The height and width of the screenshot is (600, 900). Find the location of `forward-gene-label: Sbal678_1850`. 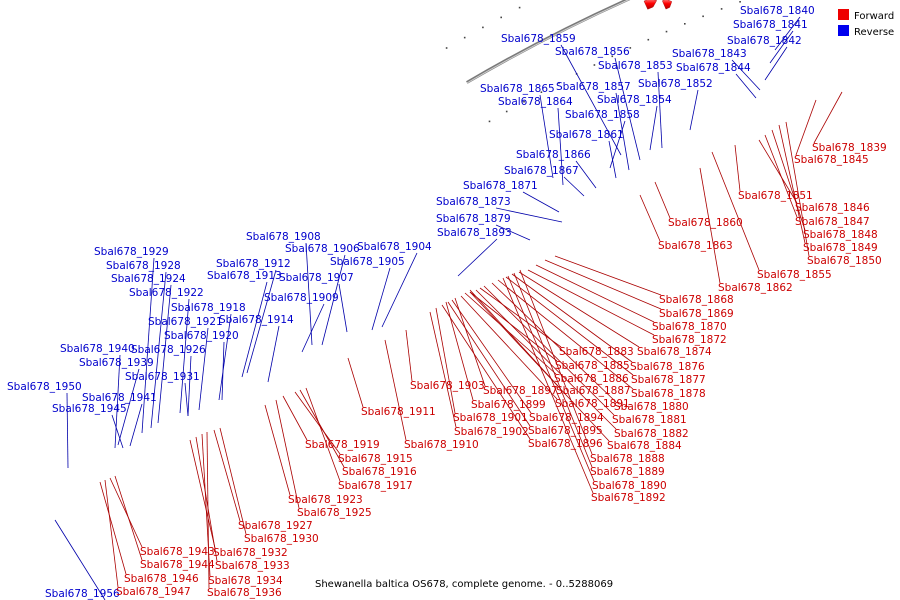

forward-gene-label: Sbal678_1850 is located at coordinates (844, 261).